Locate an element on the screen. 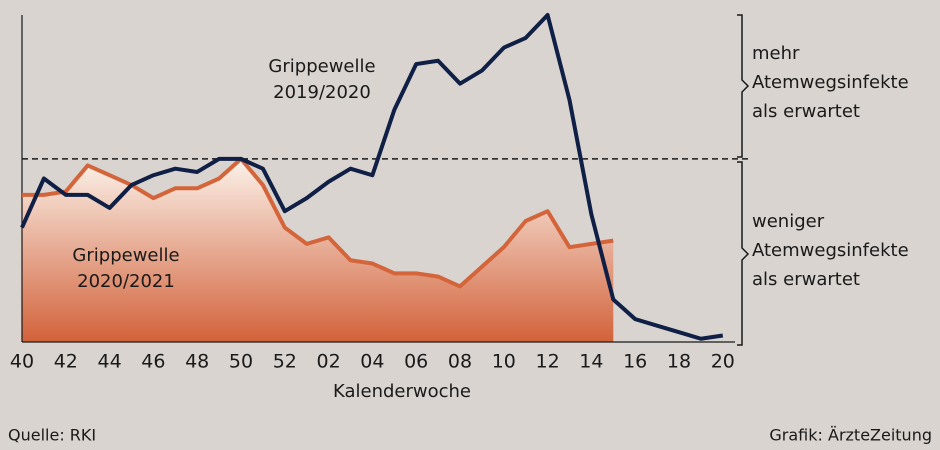 The image size is (940, 450). x-tick-label: 46 is located at coordinates (153, 362).